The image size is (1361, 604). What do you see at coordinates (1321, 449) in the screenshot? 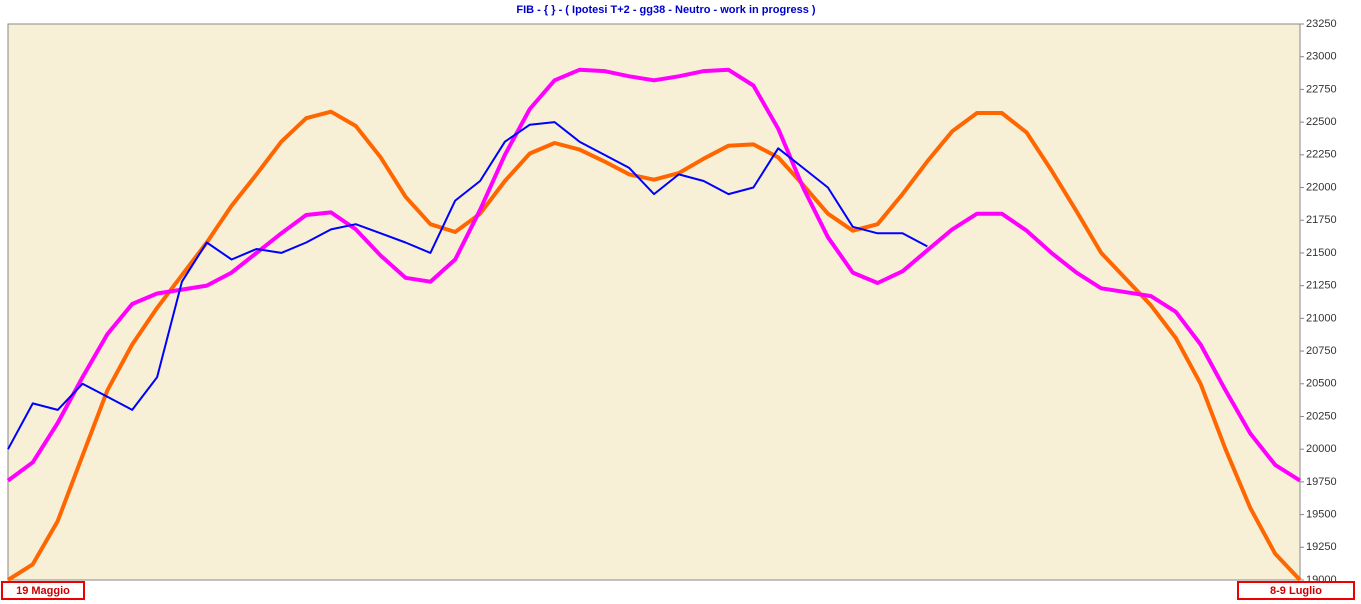
I see `y-tick-label: 20000` at bounding box center [1321, 449].